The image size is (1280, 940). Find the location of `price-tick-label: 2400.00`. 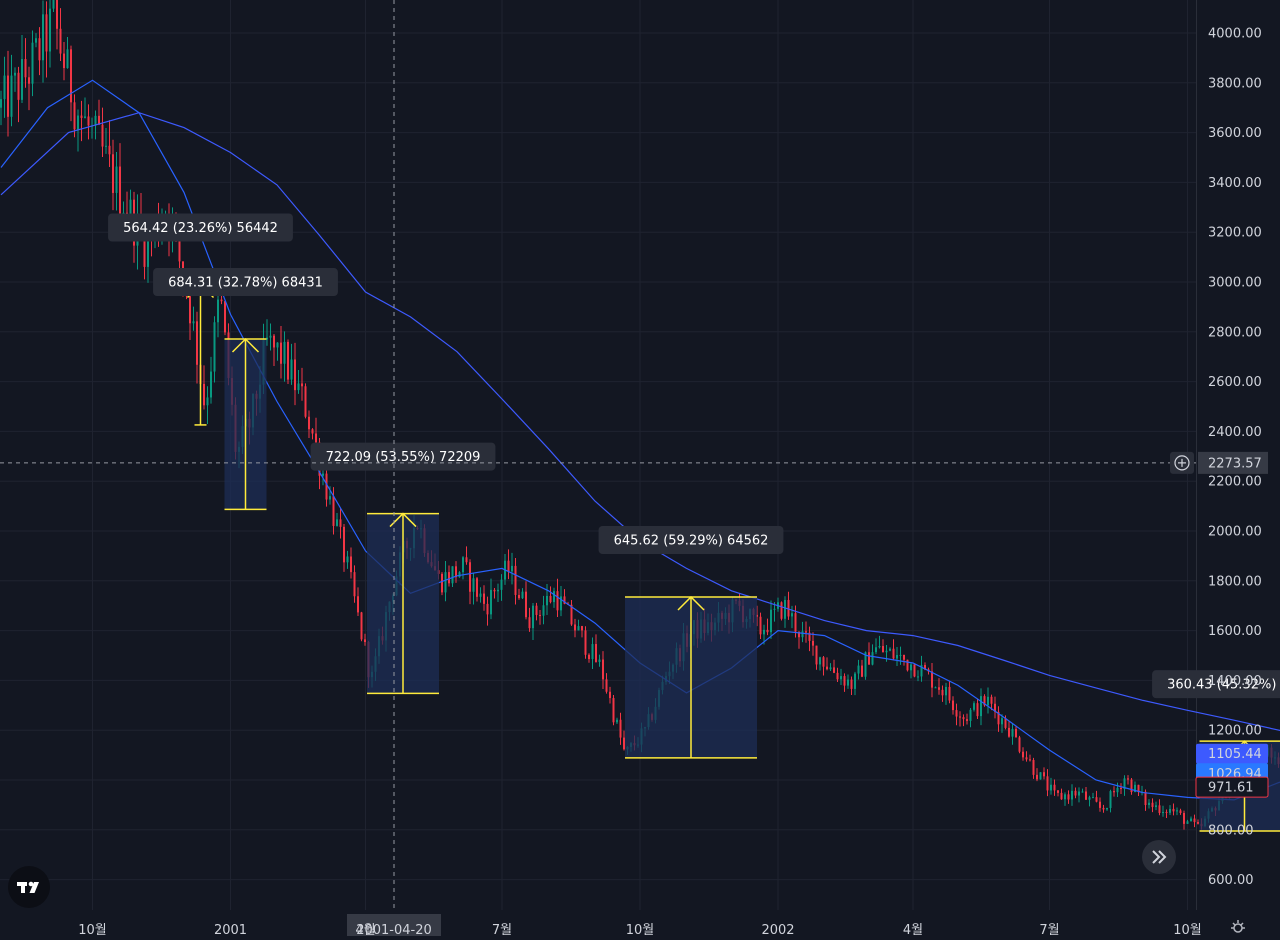

price-tick-label: 2400.00 is located at coordinates (1235, 432).